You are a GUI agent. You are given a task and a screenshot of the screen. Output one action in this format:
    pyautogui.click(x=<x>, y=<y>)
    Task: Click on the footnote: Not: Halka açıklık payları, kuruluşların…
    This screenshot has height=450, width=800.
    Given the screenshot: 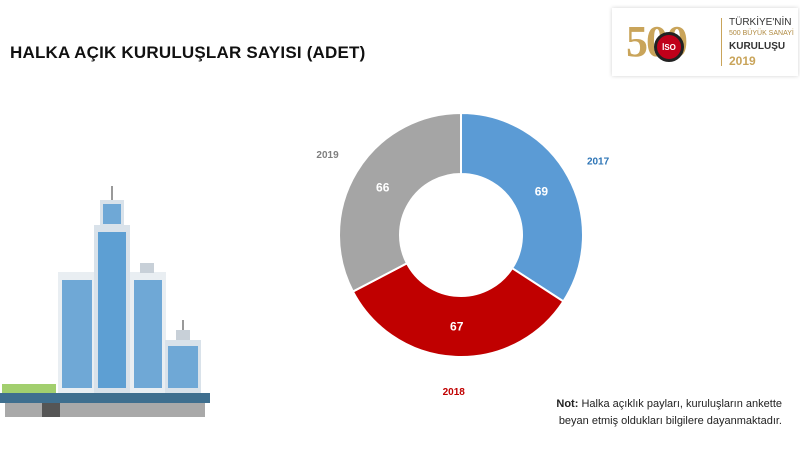 What is the action you would take?
    pyautogui.click(x=669, y=413)
    